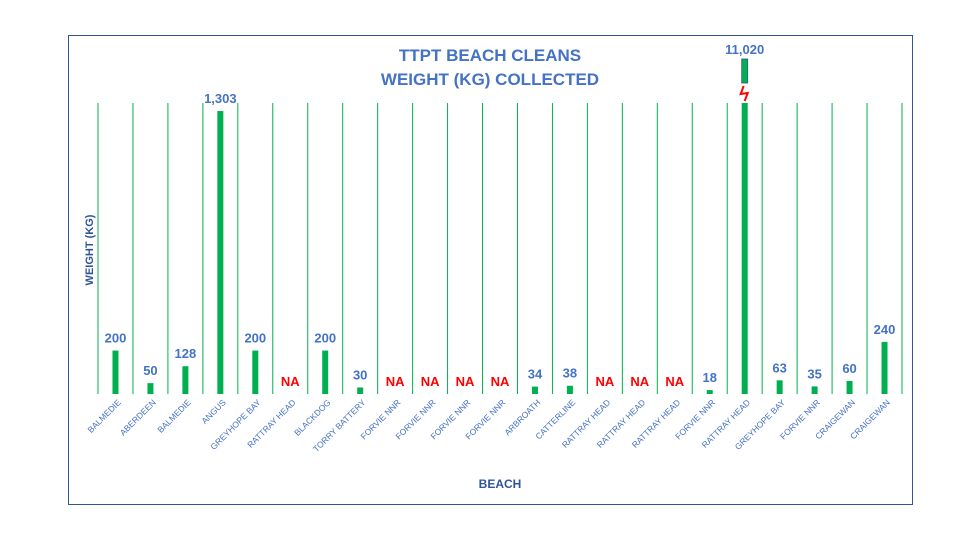 This screenshot has width=960, height=540. I want to click on value-label: 60, so click(849, 368).